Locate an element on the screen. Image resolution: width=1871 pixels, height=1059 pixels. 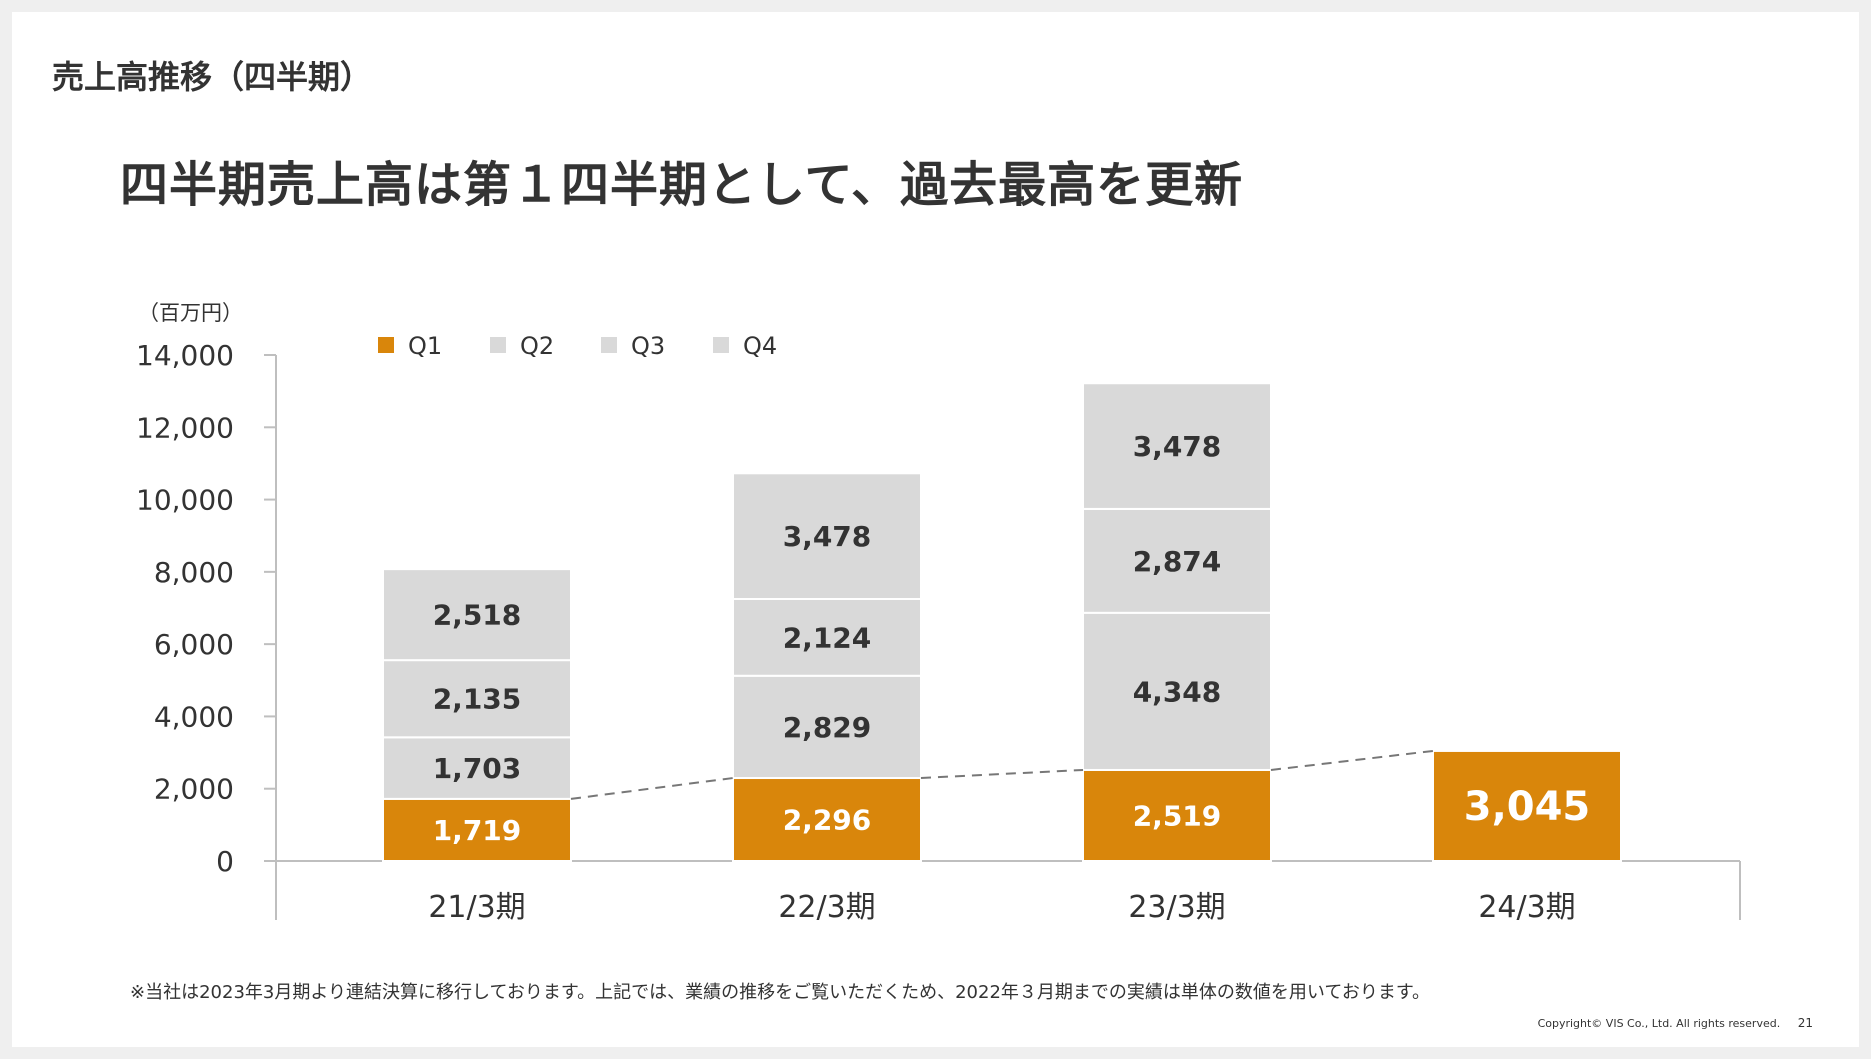
headline: 四半期売上高は第１四半期として、過去最高を更新 is located at coordinates (682, 185).